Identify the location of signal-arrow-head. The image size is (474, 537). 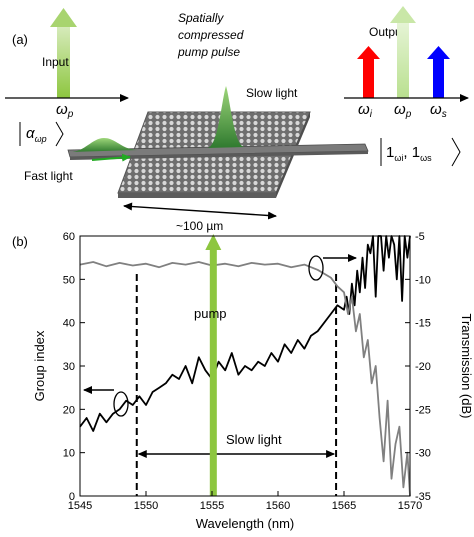
(438, 52).